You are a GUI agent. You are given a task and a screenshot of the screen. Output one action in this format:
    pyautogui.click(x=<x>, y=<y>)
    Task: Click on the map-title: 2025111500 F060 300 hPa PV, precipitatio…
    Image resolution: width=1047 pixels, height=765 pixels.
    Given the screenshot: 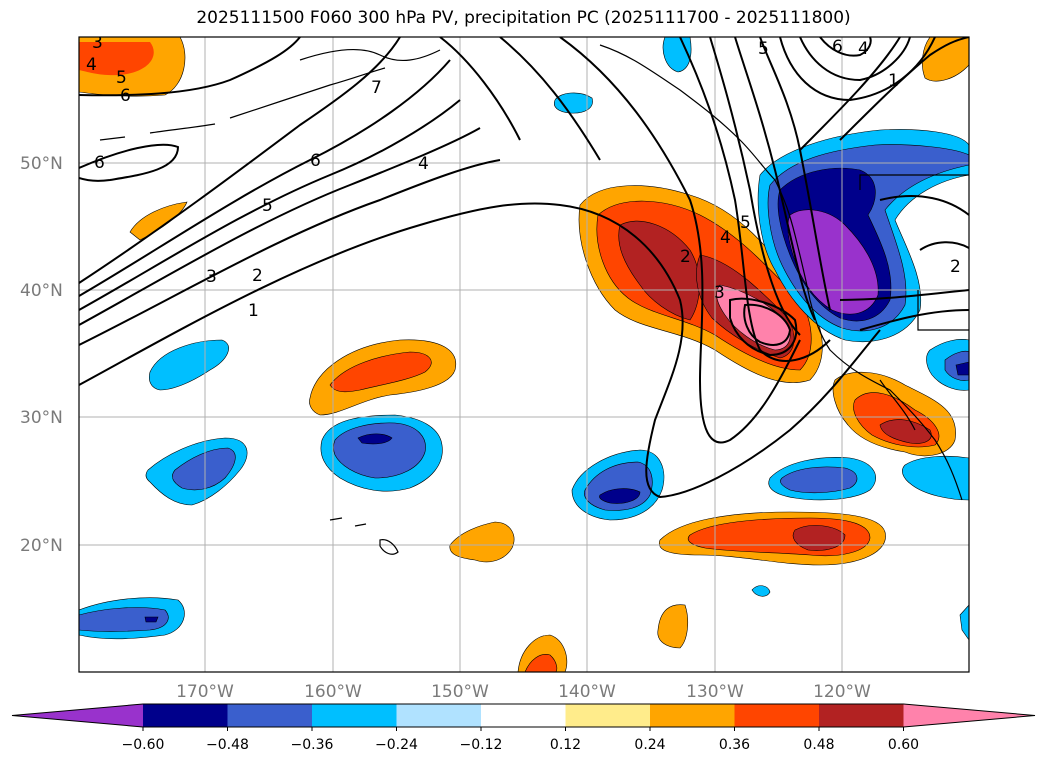 What is the action you would take?
    pyautogui.click(x=523, y=18)
    